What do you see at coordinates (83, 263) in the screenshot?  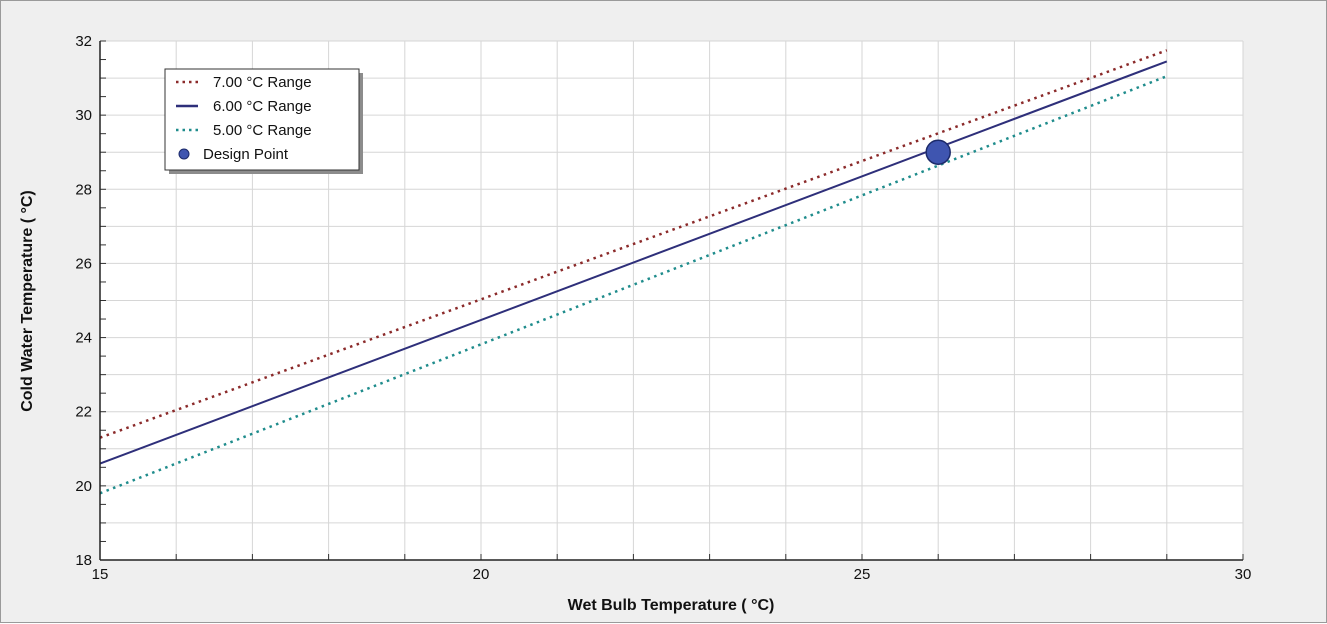 I see `y-tick-label: 26` at bounding box center [83, 263].